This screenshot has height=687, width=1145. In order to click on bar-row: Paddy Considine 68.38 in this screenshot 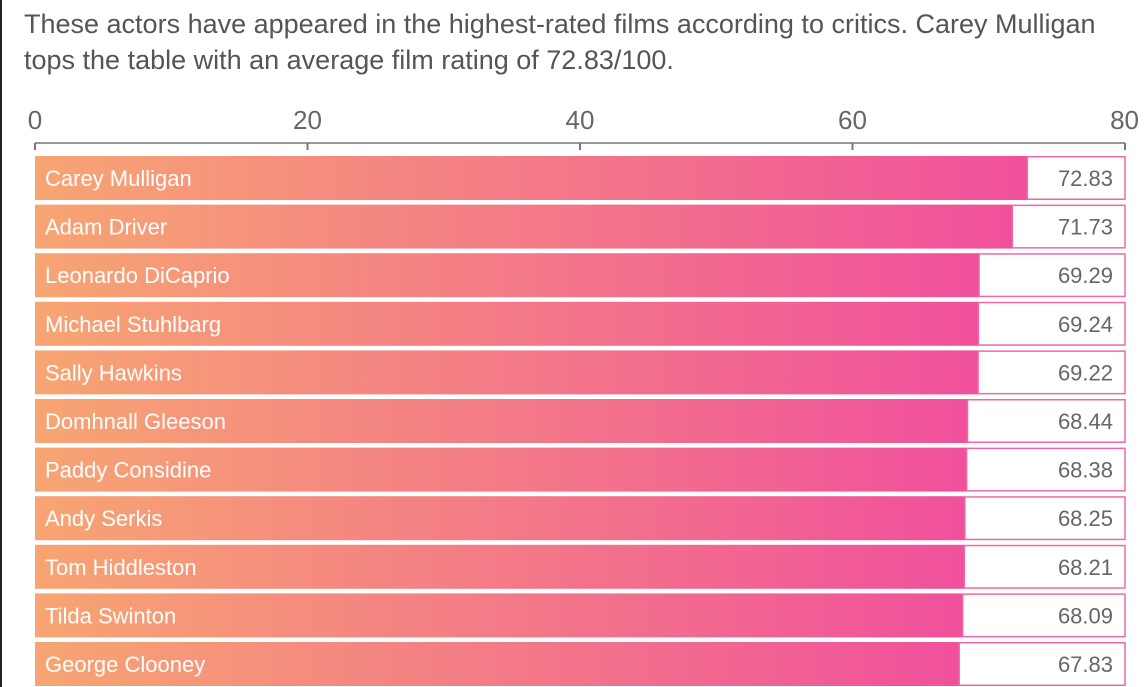, I will do `click(580, 469)`.